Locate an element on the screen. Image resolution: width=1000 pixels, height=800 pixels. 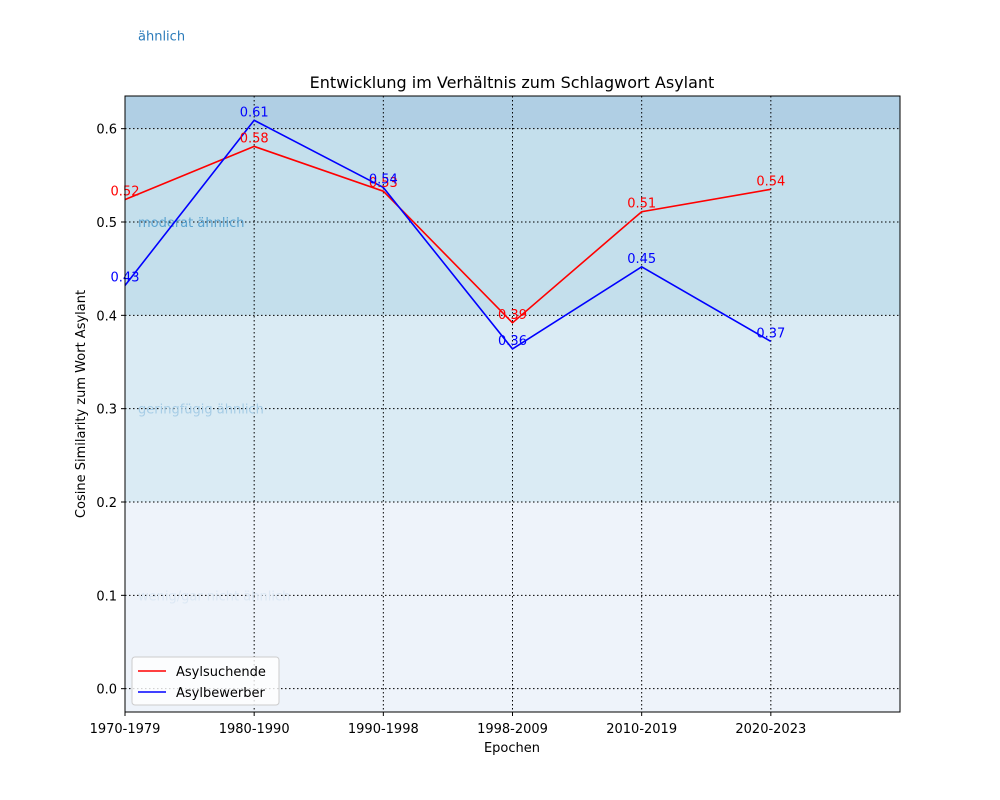
x-tick-label-4: 2010-2019 is located at coordinates (641, 729).